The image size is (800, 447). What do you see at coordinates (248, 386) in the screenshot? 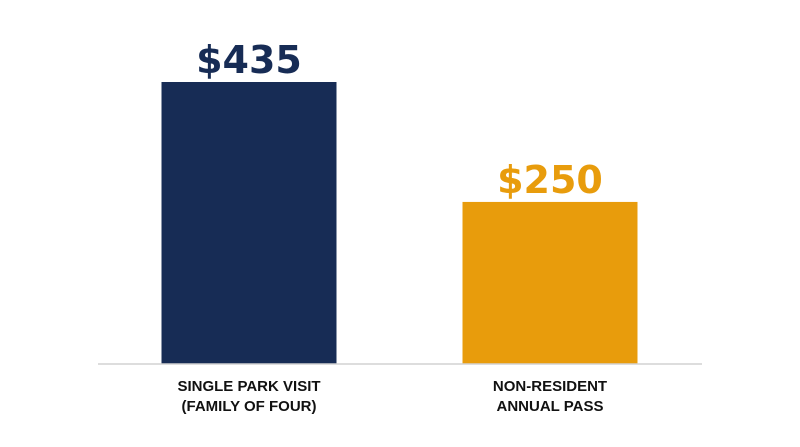
I see `category-label-1-line-1: SINGLE PARK VISIT` at bounding box center [248, 386].